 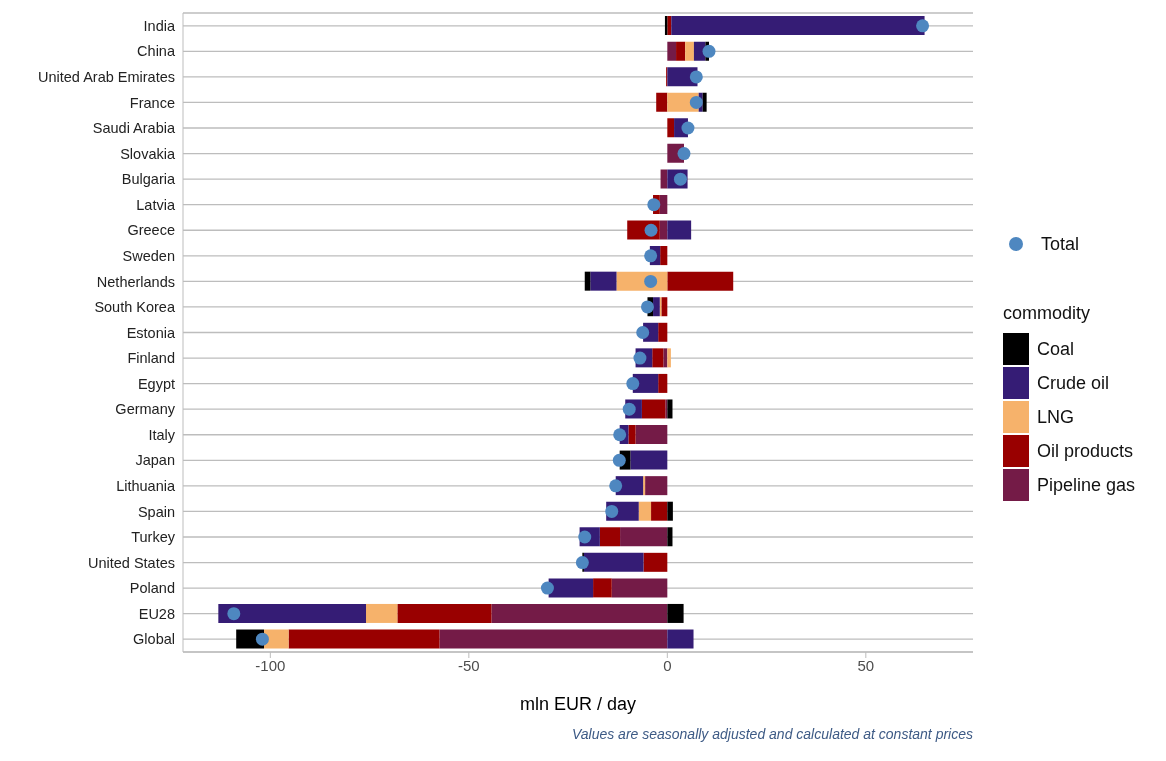 What do you see at coordinates (106, 77) in the screenshot?
I see `y-tick-label: United Arab Emirates` at bounding box center [106, 77].